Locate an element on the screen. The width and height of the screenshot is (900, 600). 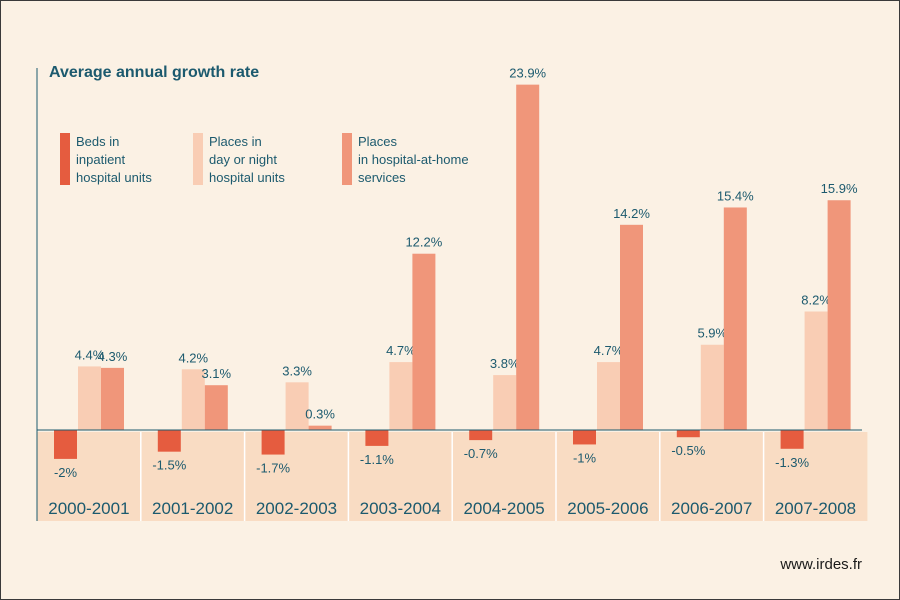
data-label: 3.8% is located at coordinates (505, 363).